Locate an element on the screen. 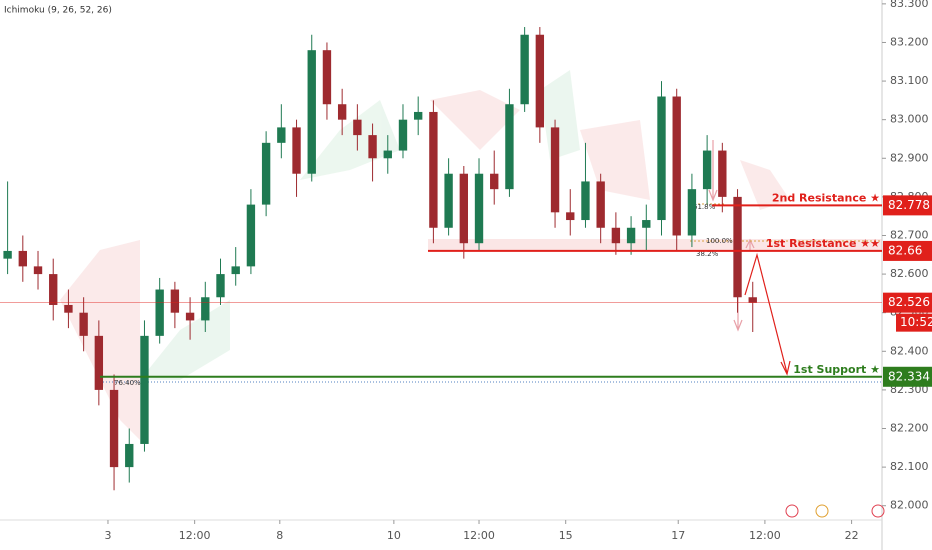 This screenshot has width=932, height=550. time-label: 10:52 is located at coordinates (916, 322).